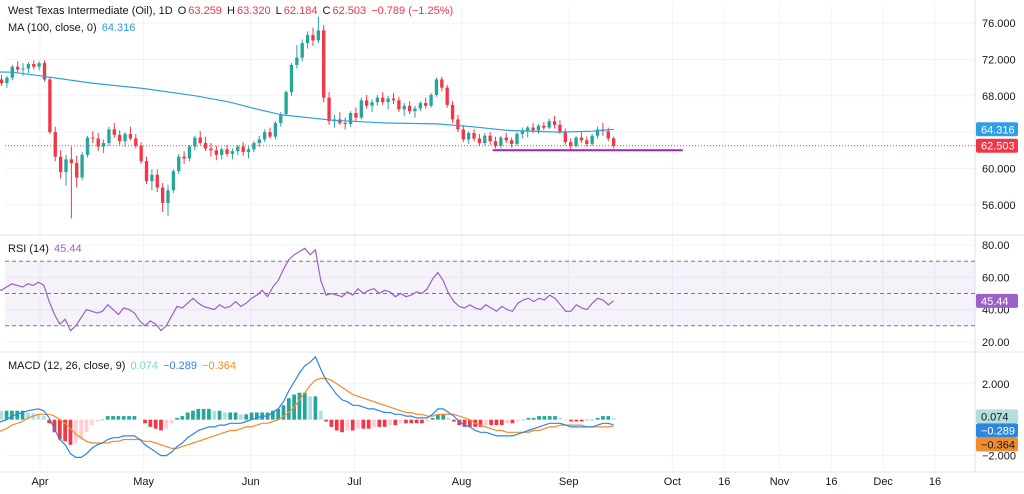  I want to click on rsi-legend: RSI (14) 45.44, so click(46, 249).